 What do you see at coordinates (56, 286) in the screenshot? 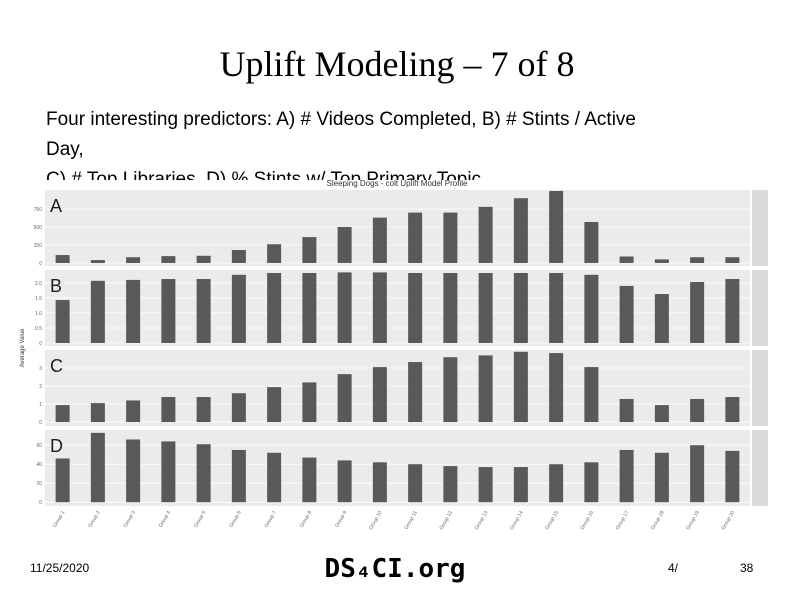
I see `panel-letter: B` at bounding box center [56, 286].